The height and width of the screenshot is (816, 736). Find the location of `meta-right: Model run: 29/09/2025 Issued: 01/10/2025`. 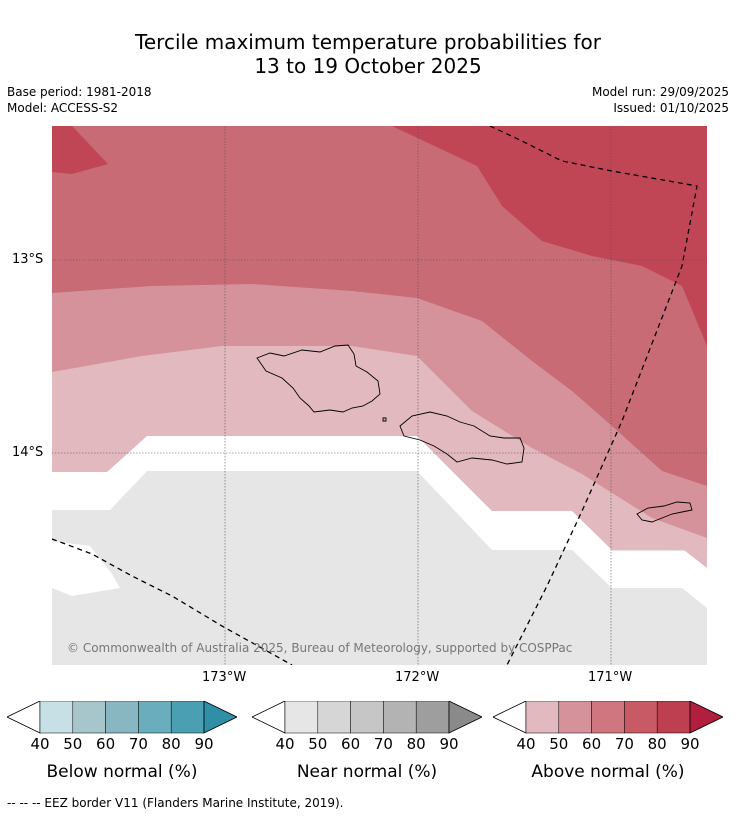

meta-right: Model run: 29/09/2025 Issued: 01/10/2025 is located at coordinates (660, 100).